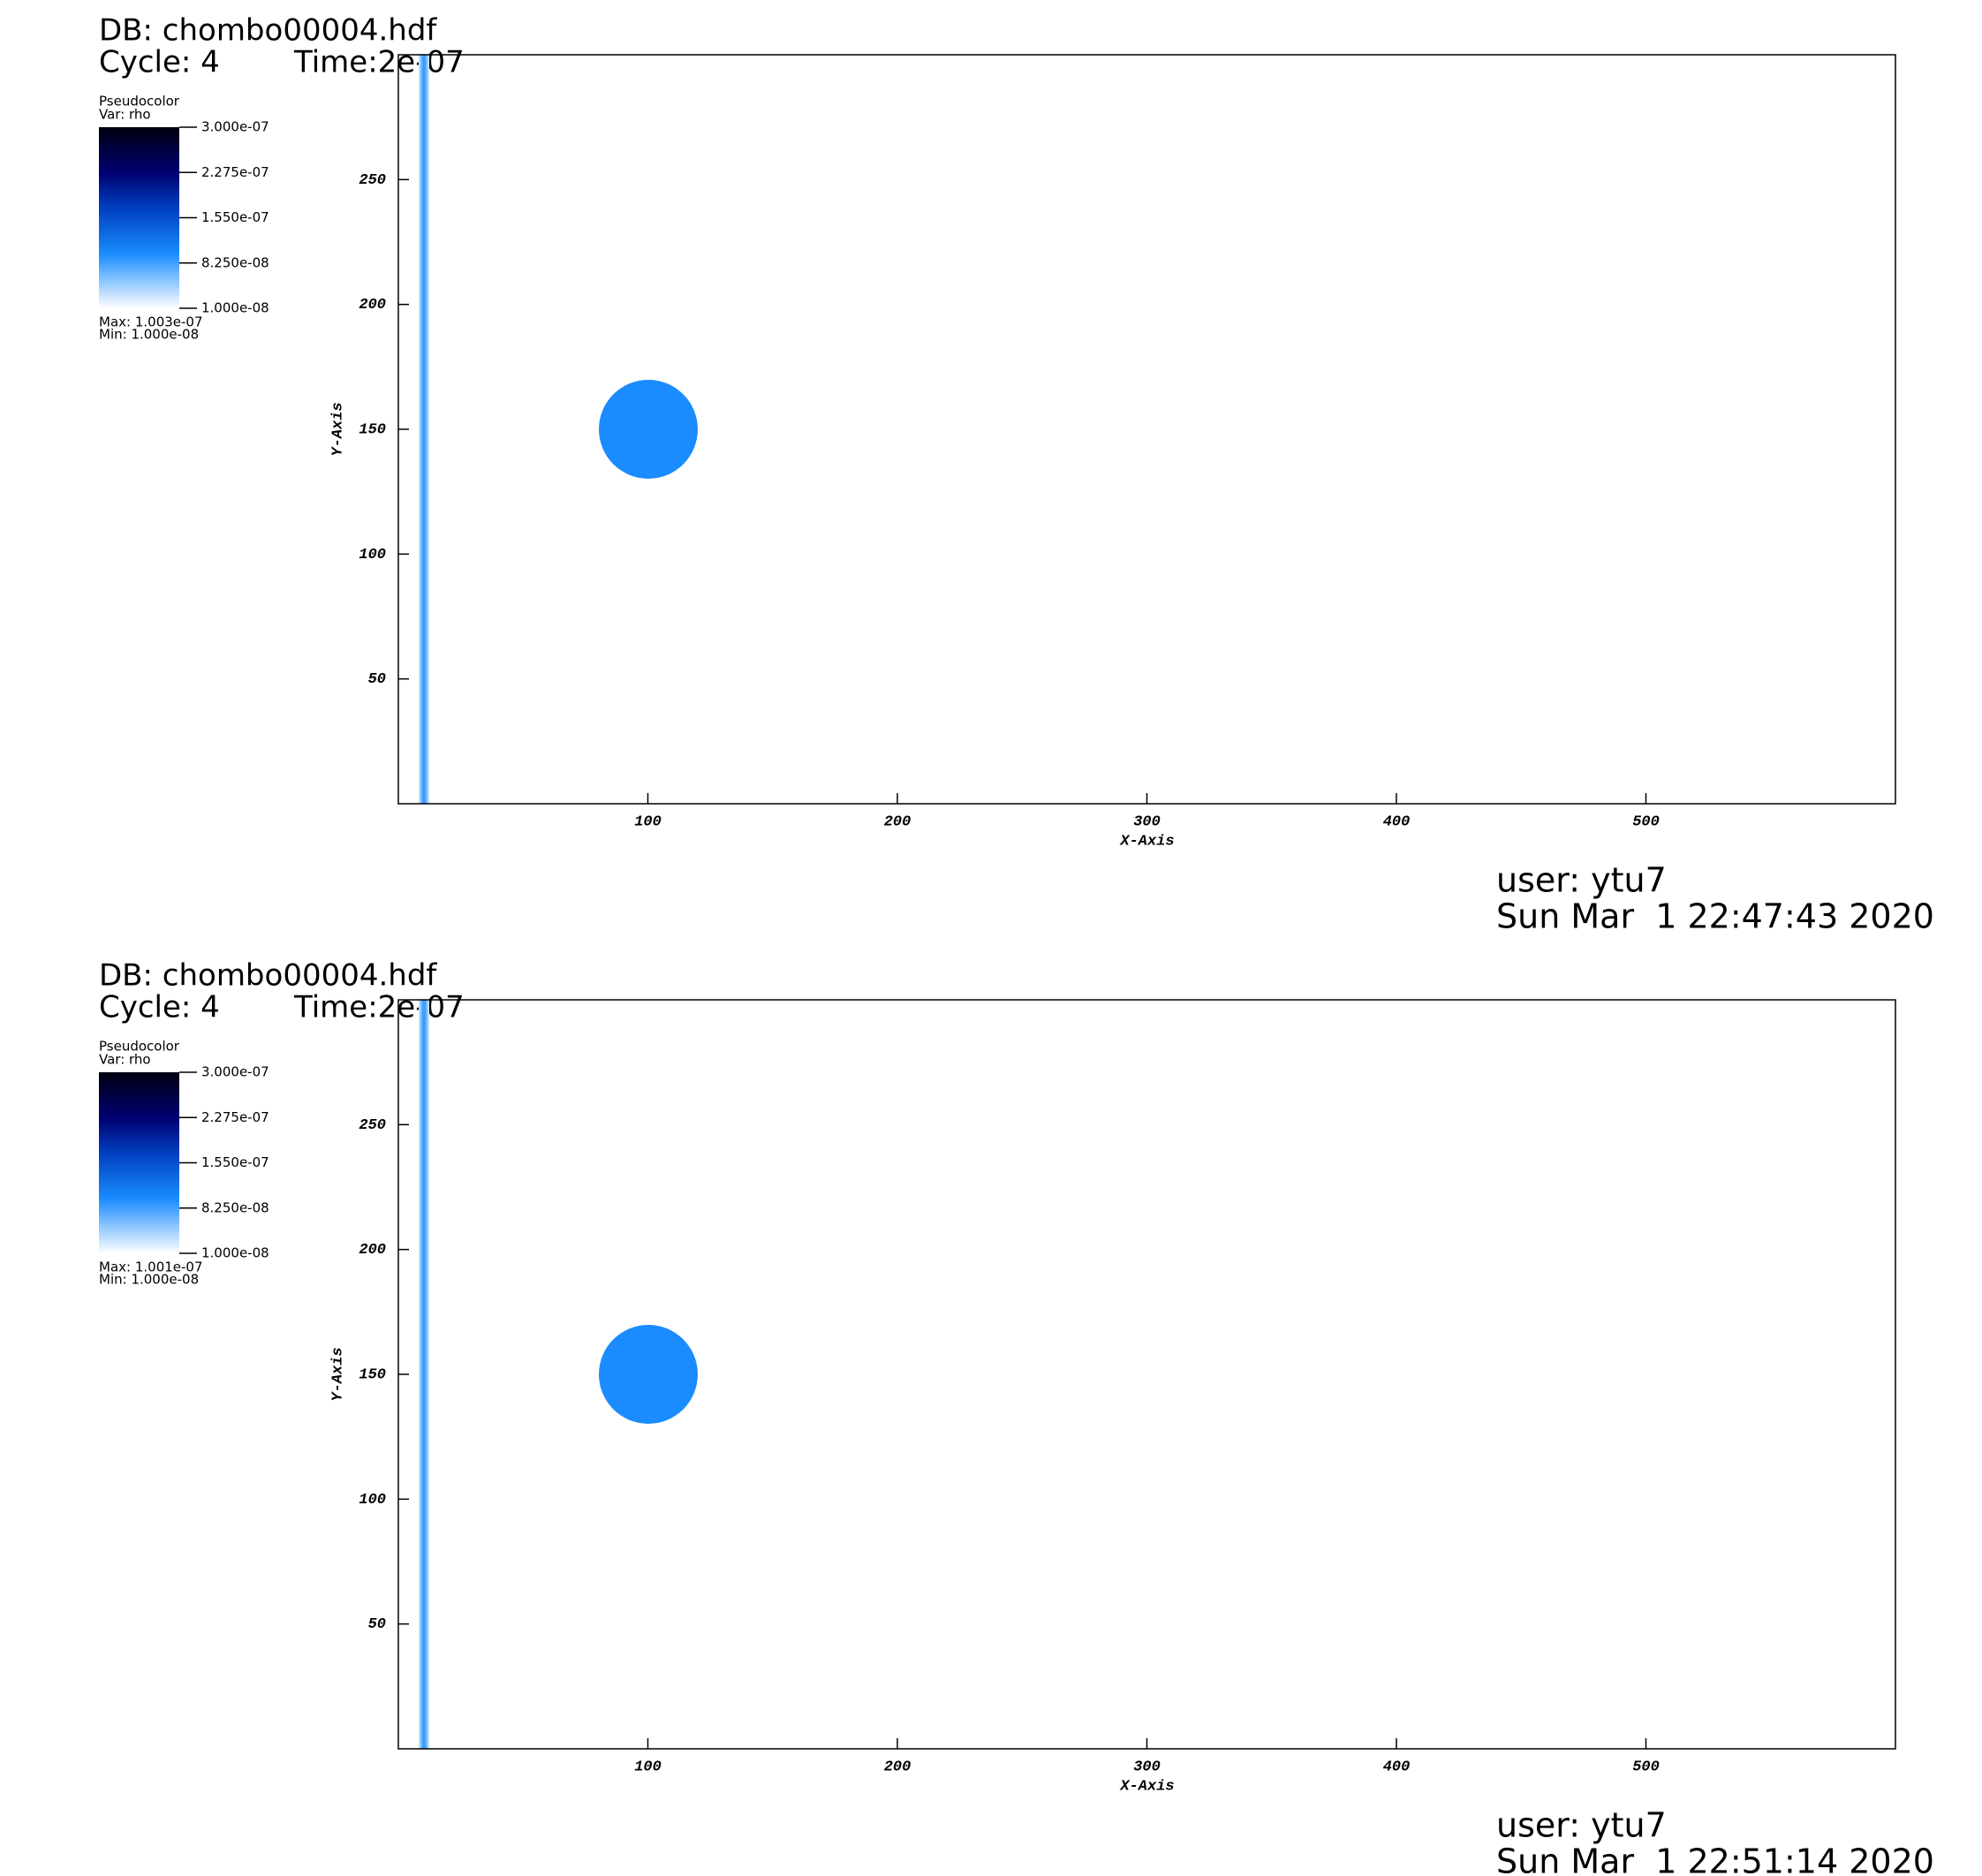 The height and width of the screenshot is (1876, 1982). What do you see at coordinates (1715, 1859) in the screenshot?
I see `date-label: Sun Mar 1 22:51:14 2020` at bounding box center [1715, 1859].